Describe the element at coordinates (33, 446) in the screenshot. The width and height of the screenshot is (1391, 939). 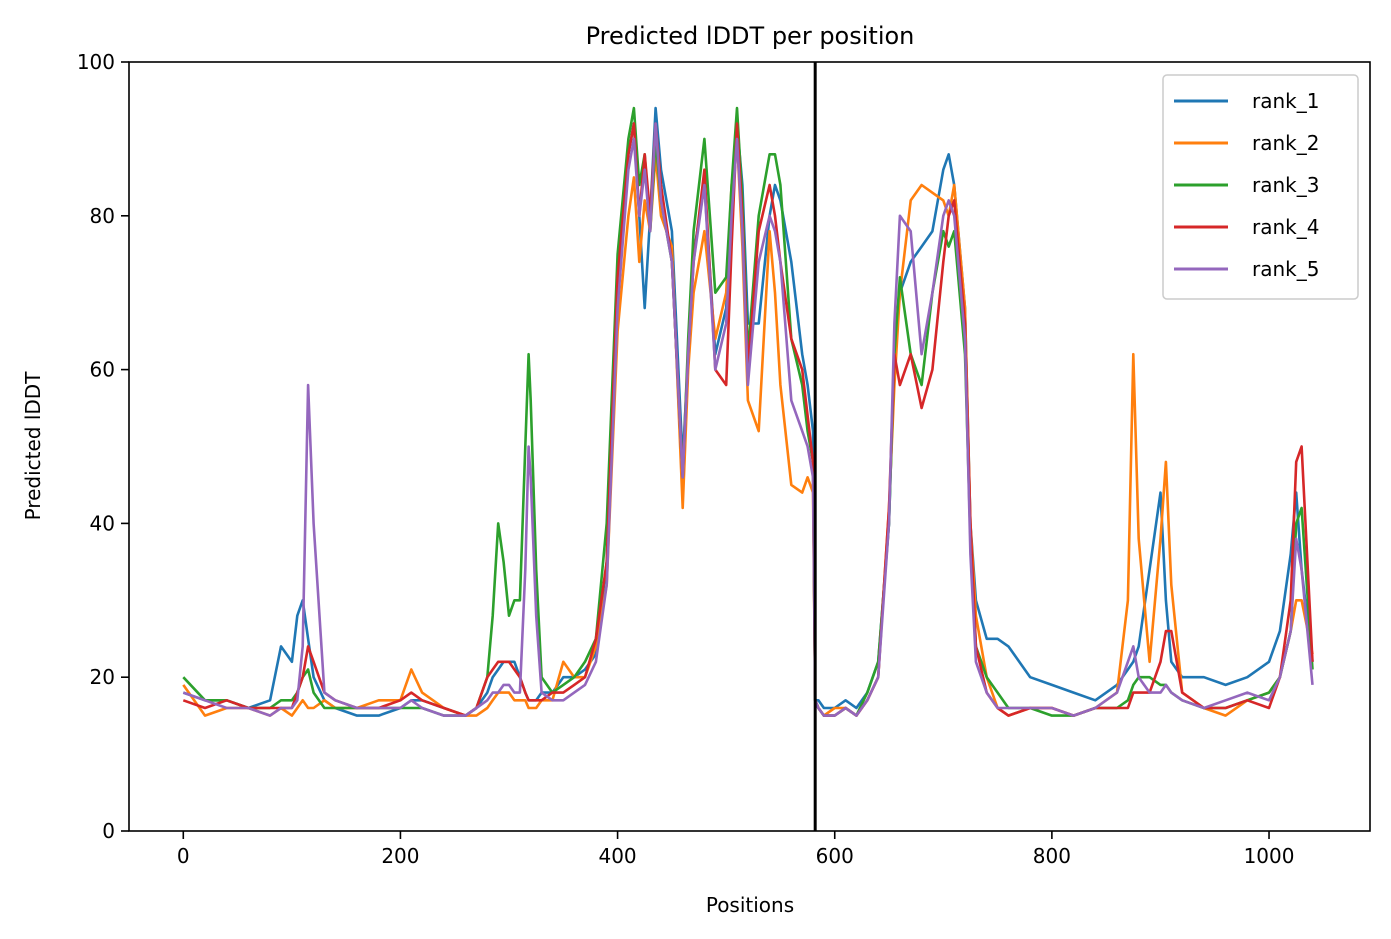
I see `y-axis-label: Predicted lDDT` at that location.